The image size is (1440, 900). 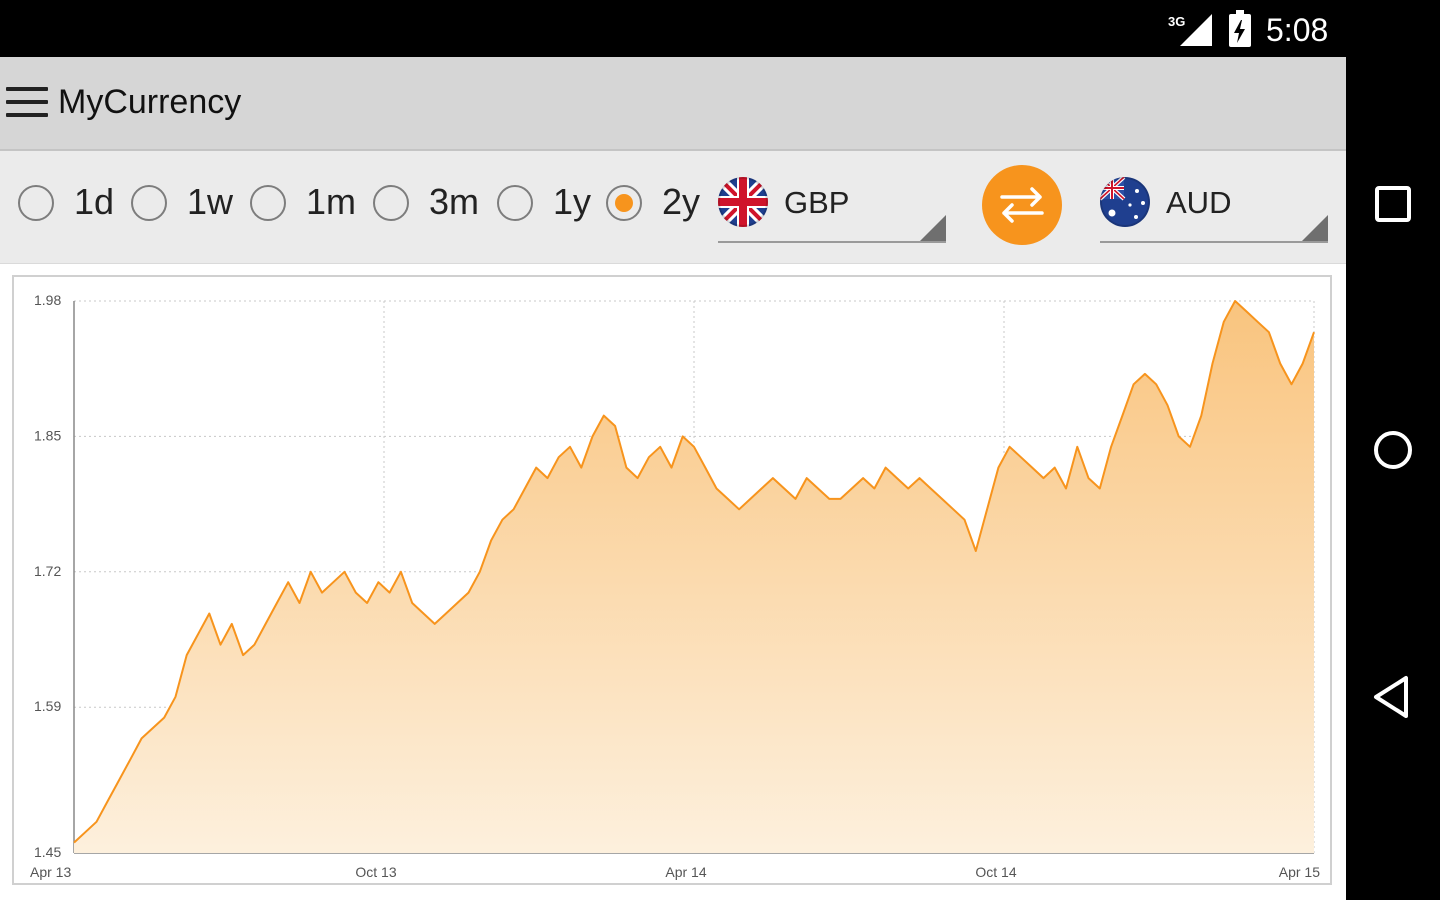 What do you see at coordinates (817, 202) in the screenshot?
I see `from-currency-code: GBP` at bounding box center [817, 202].